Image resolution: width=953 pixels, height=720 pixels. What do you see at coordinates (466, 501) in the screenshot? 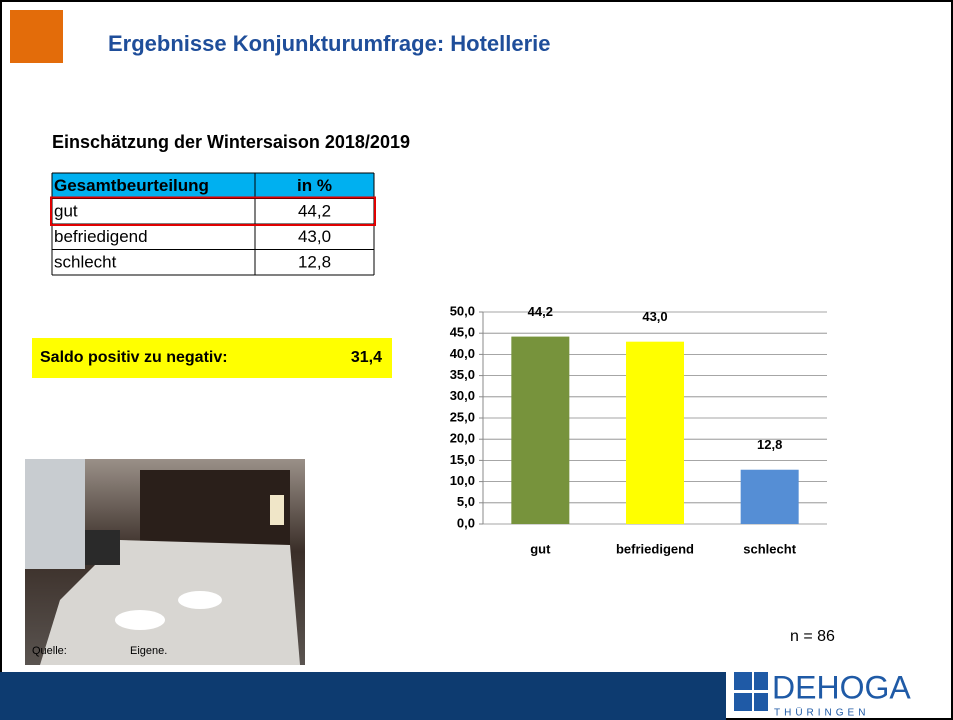
I see `y-tick-label: 5,0` at bounding box center [466, 501].